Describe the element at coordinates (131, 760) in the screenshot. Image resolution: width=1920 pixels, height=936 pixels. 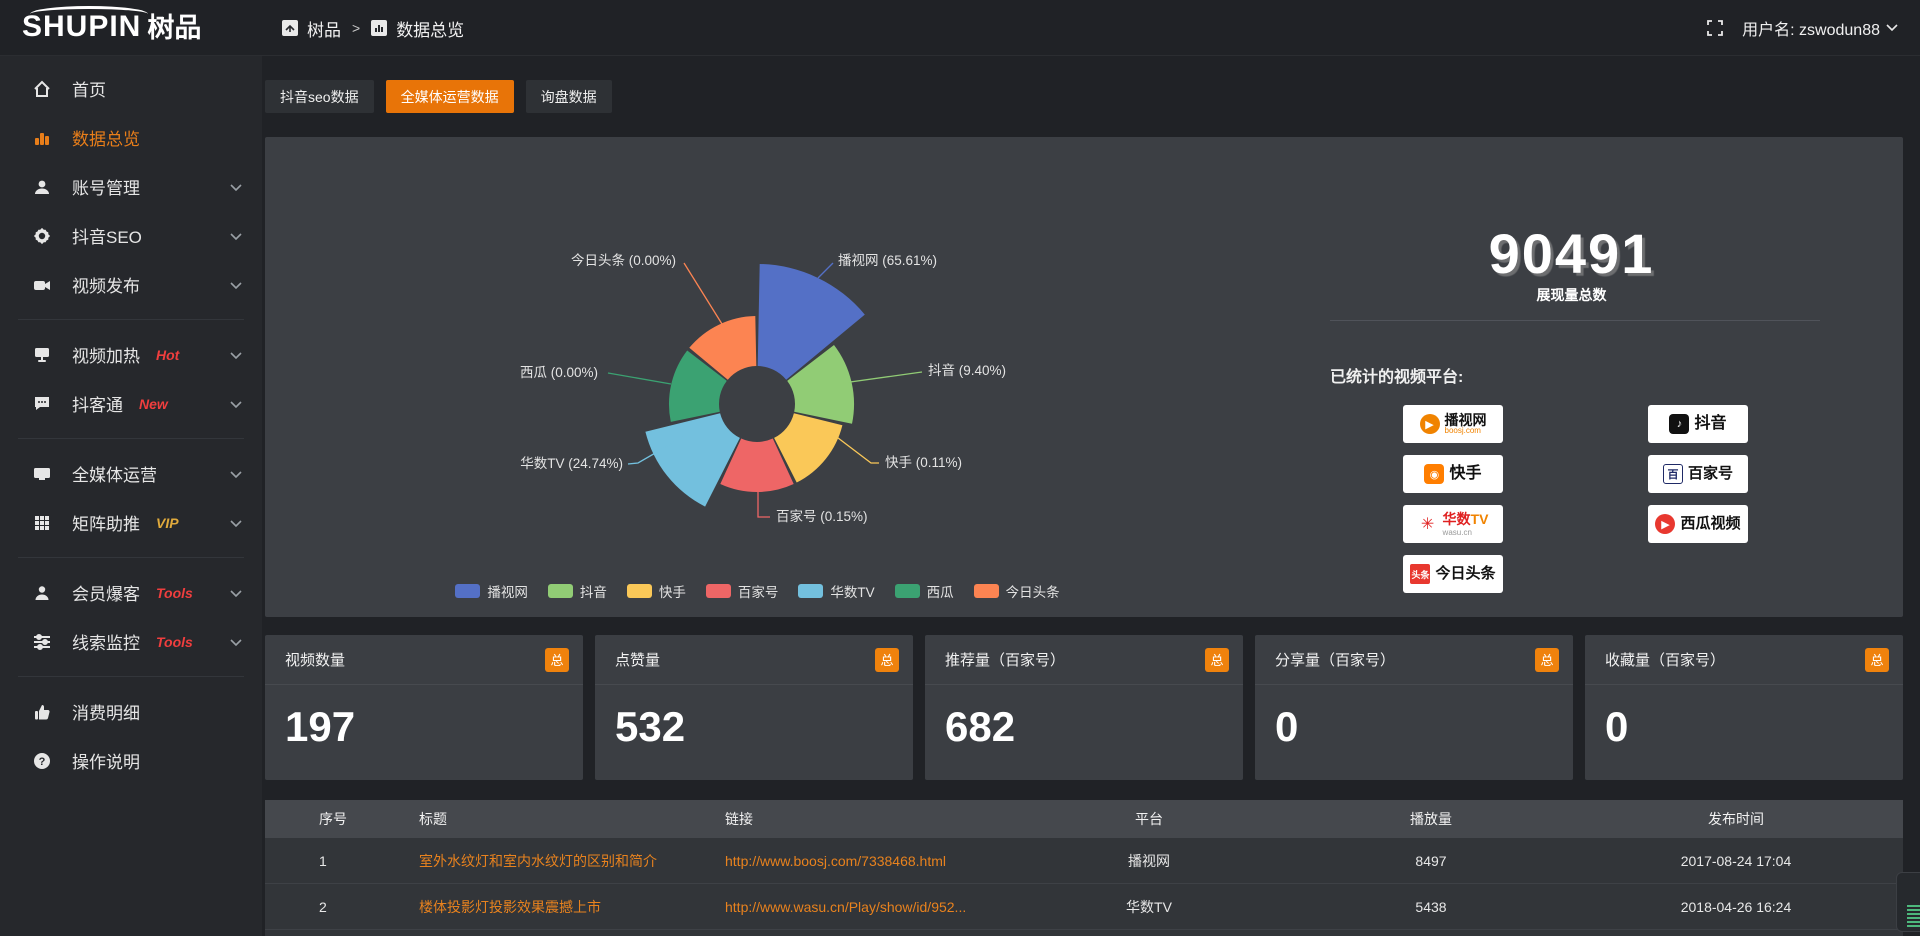
I see `sidebar-item-help: ? 操作说明` at that location.